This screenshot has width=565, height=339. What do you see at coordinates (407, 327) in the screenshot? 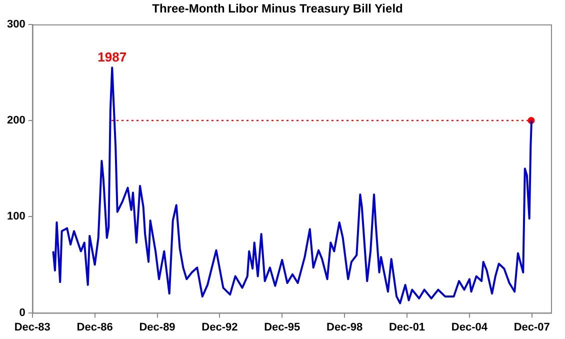
I see `x-tick-label: Dec-01` at bounding box center [407, 327].